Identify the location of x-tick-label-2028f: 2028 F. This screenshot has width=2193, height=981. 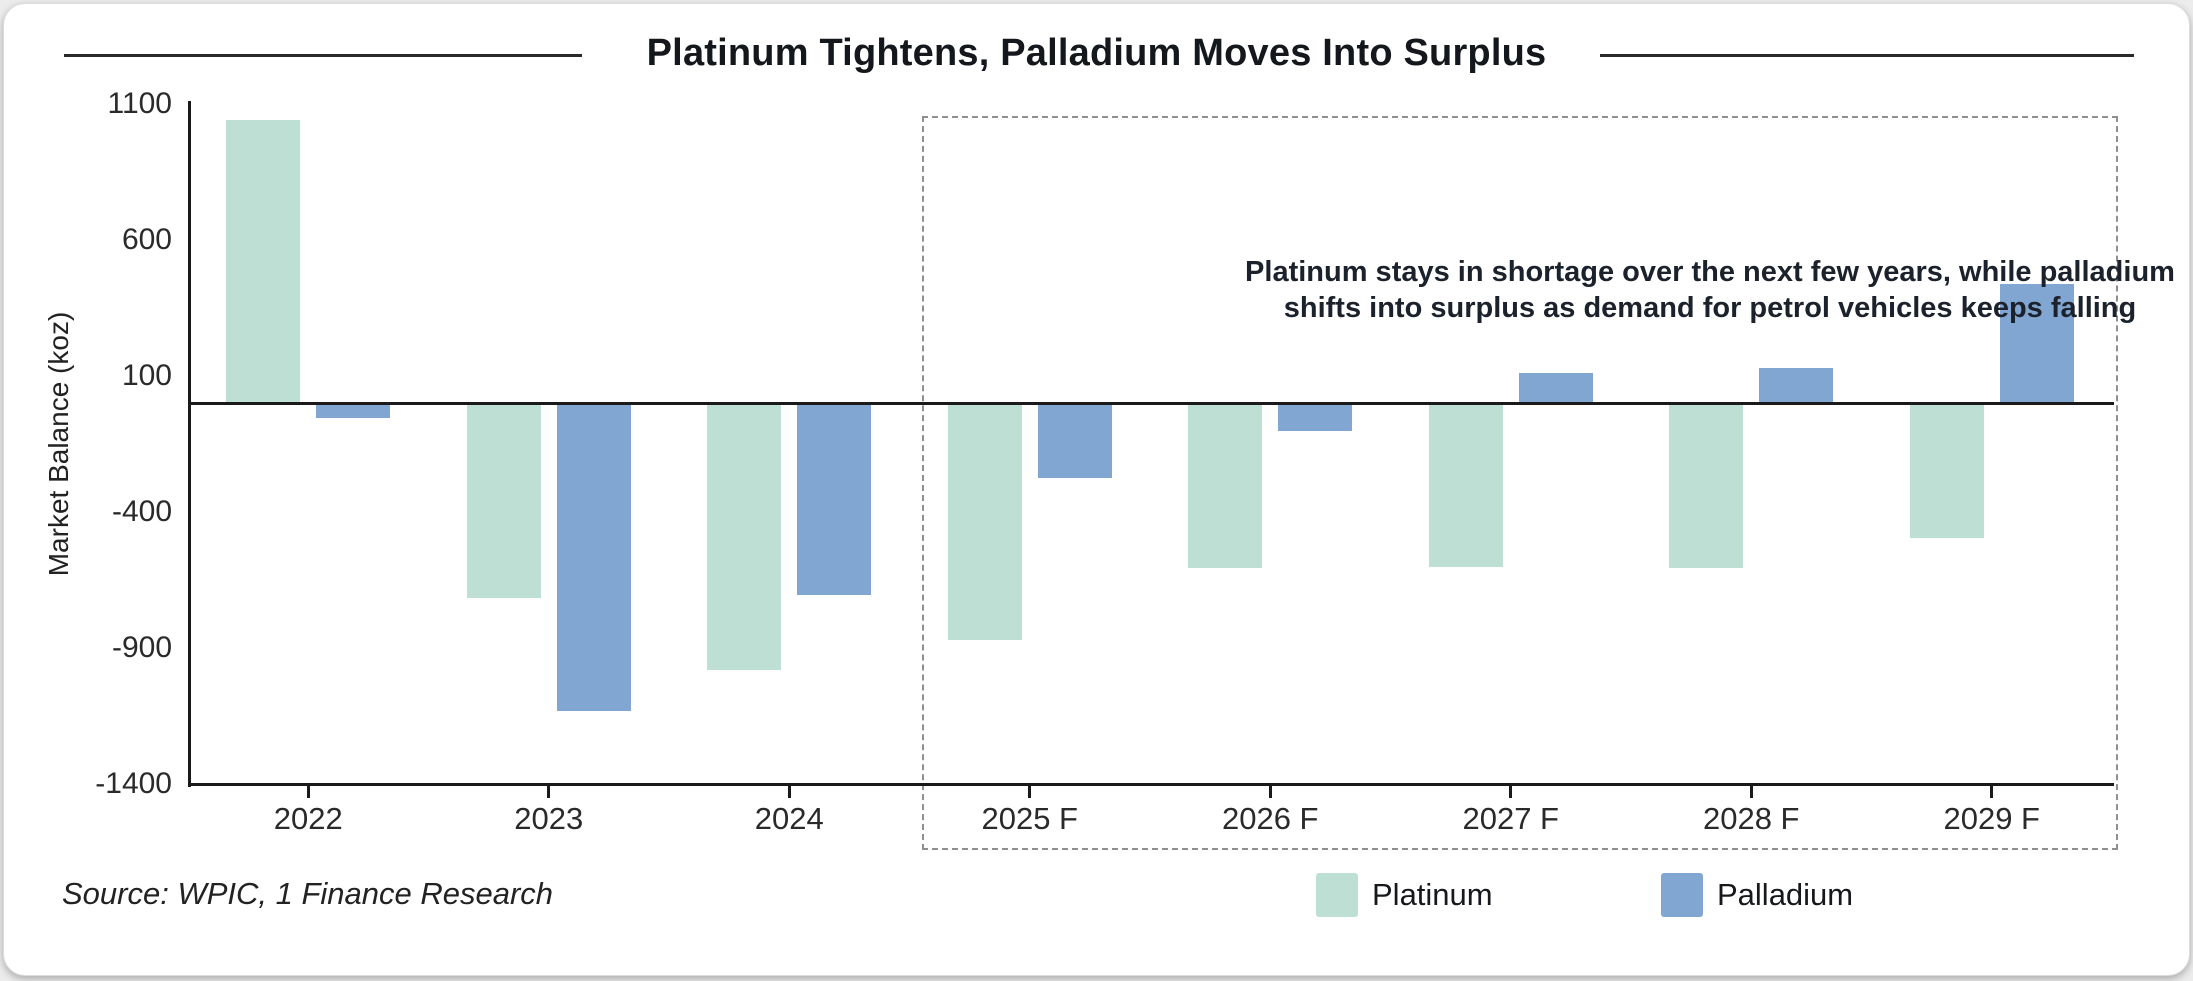
(1751, 818).